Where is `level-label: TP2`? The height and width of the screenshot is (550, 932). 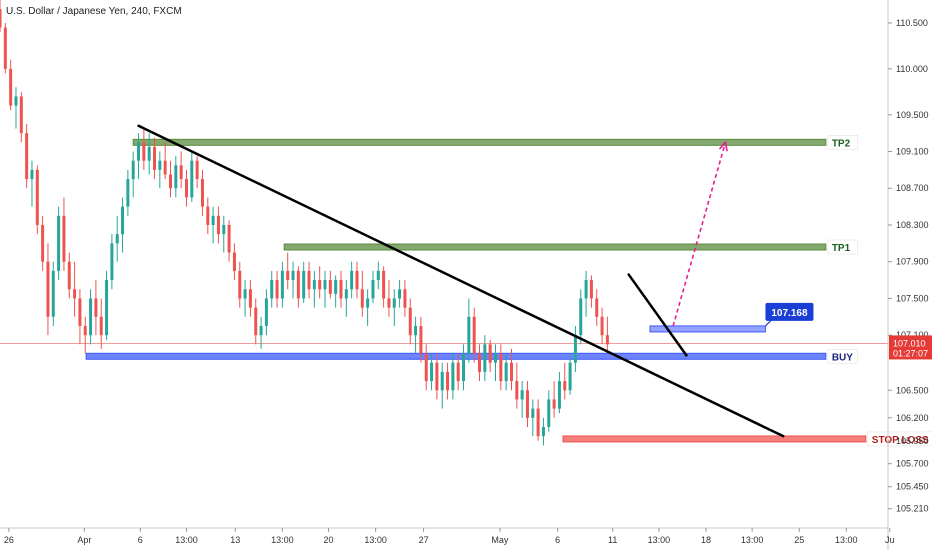
level-label: TP2 is located at coordinates (841, 143).